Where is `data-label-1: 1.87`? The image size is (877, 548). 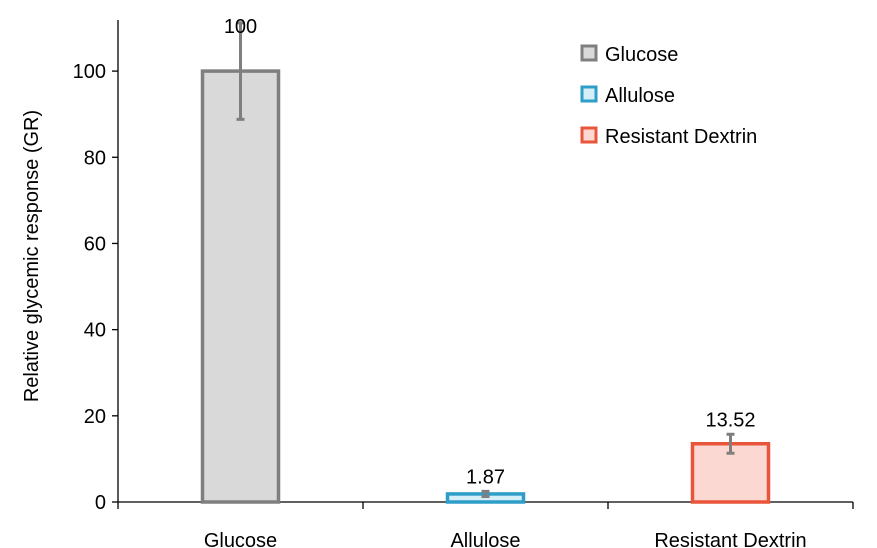
data-label-1: 1.87 is located at coordinates (485, 477).